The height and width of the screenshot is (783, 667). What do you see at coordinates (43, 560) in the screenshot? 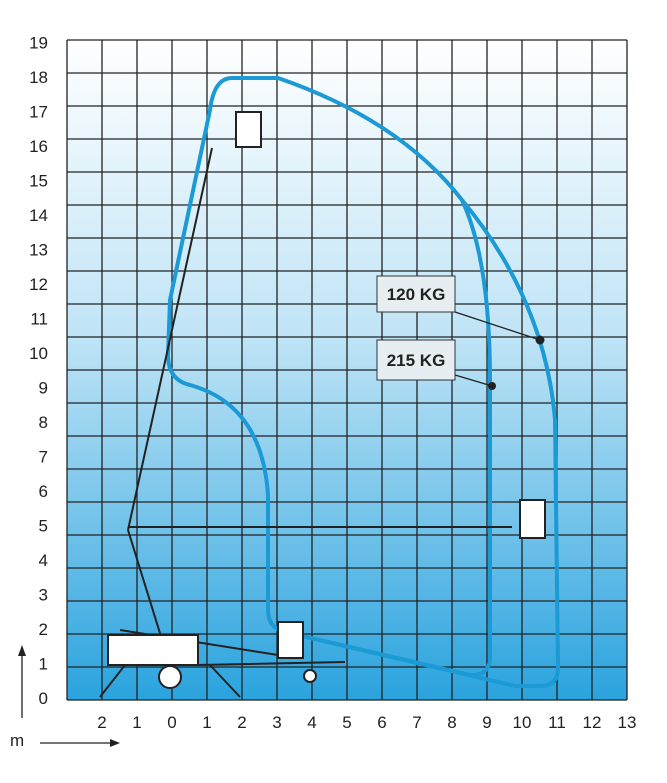
I see `y-tick-label: 4` at bounding box center [43, 560].